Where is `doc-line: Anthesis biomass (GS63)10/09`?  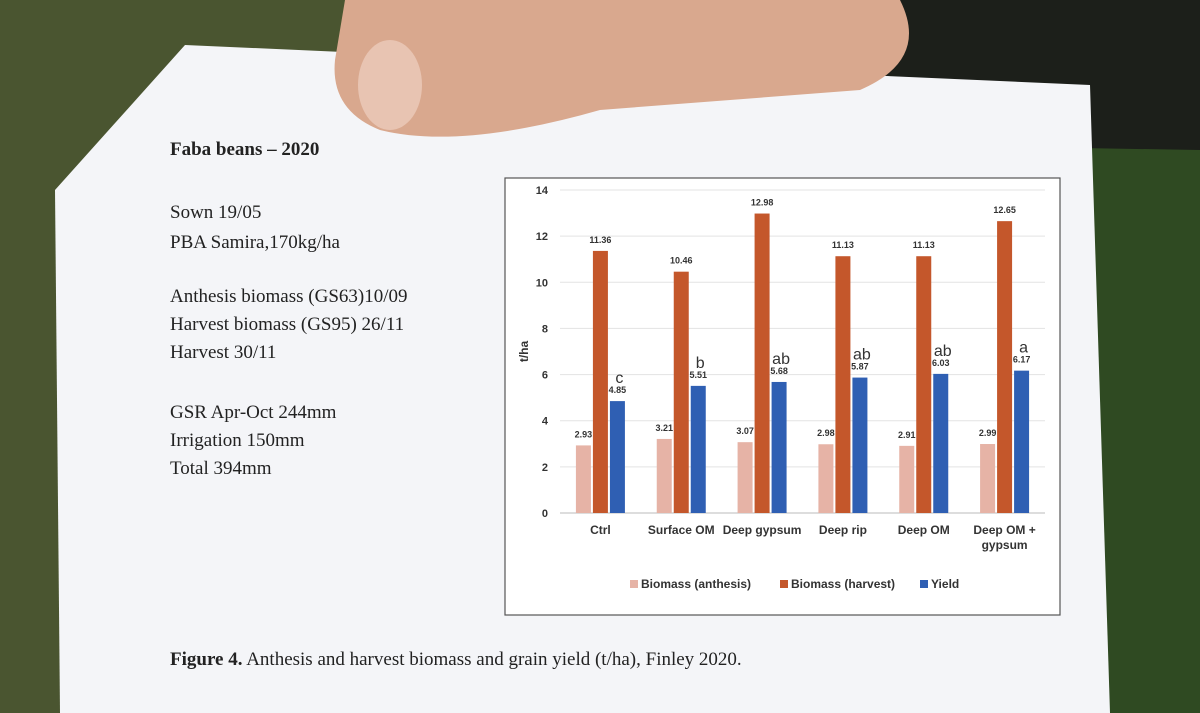
doc-line: Anthesis biomass (GS63)10/09 is located at coordinates (289, 296).